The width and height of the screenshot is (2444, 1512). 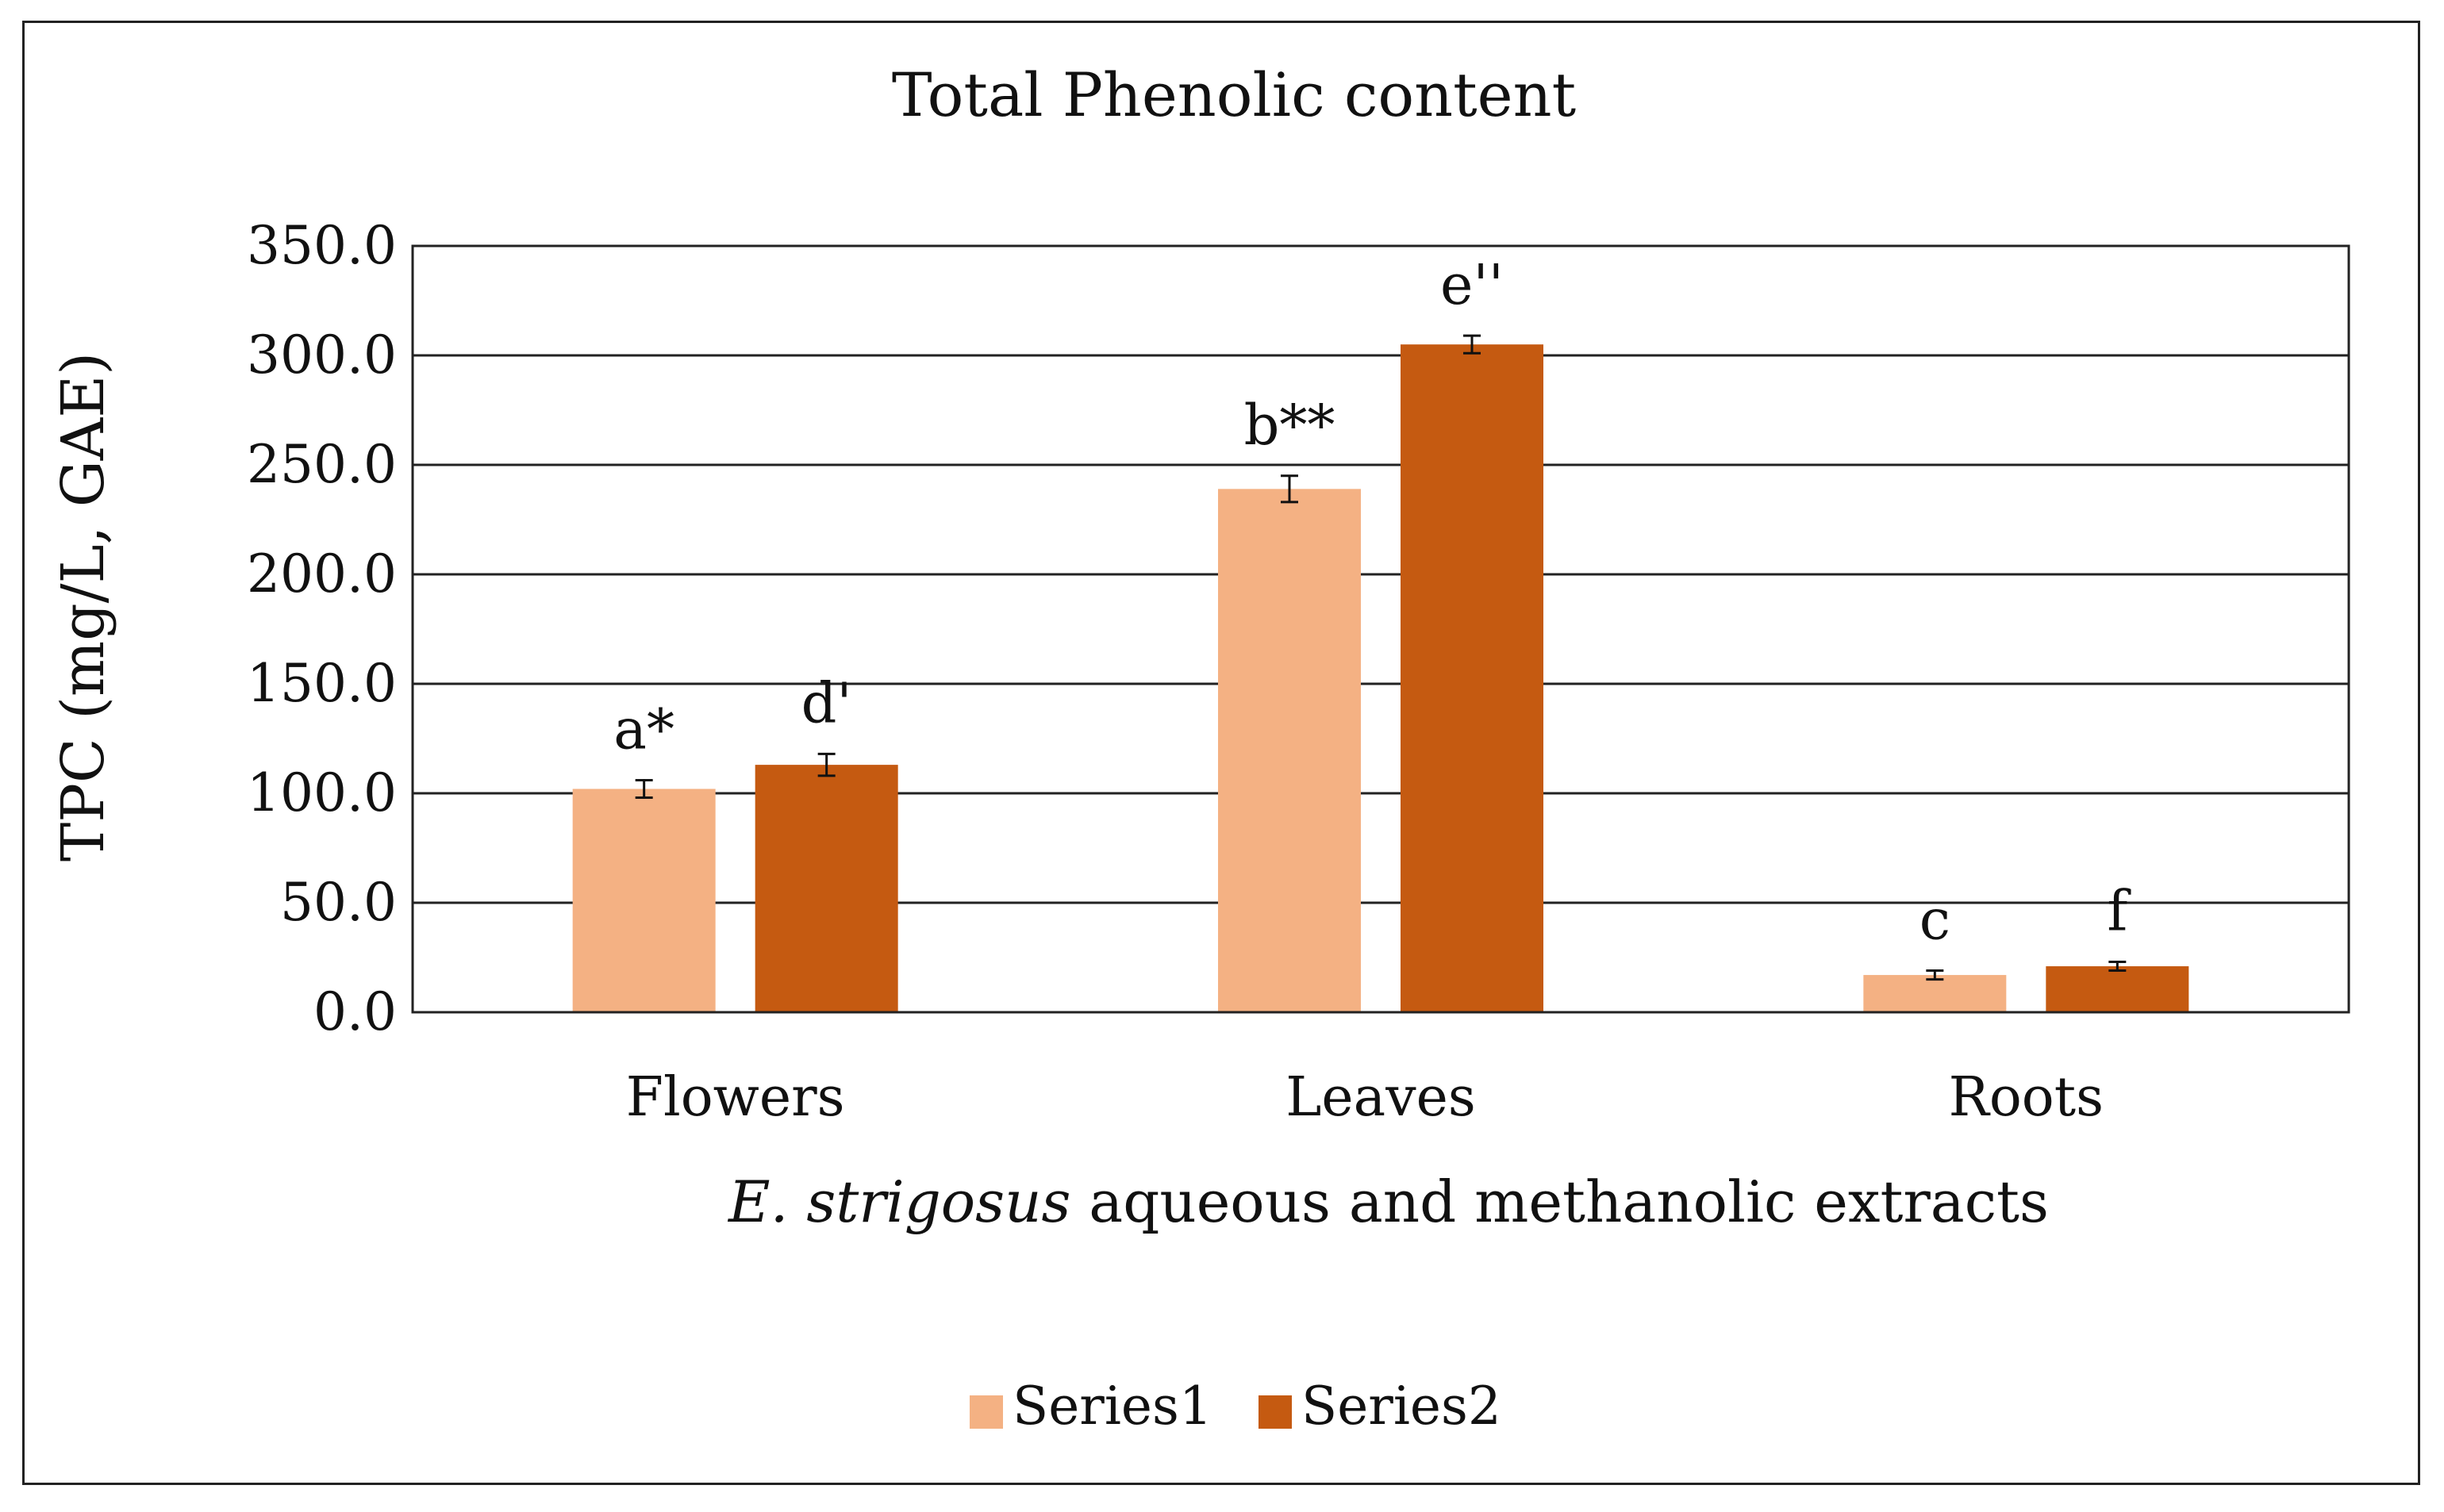 What do you see at coordinates (643, 730) in the screenshot?
I see `bar-annotation: a*` at bounding box center [643, 730].